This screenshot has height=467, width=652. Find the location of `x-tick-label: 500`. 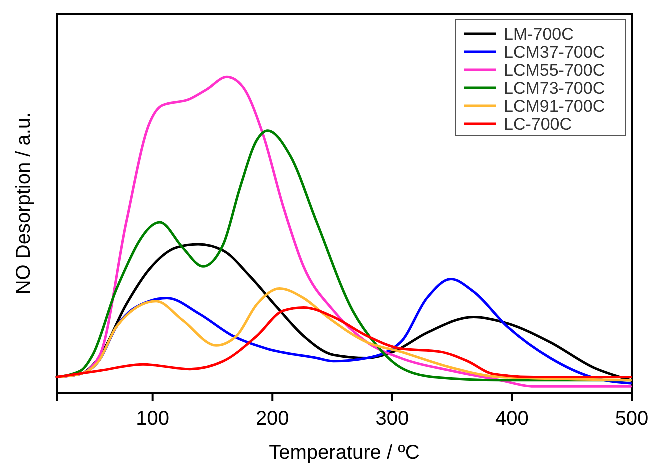

x-tick-label: 500 is located at coordinates (632, 419).